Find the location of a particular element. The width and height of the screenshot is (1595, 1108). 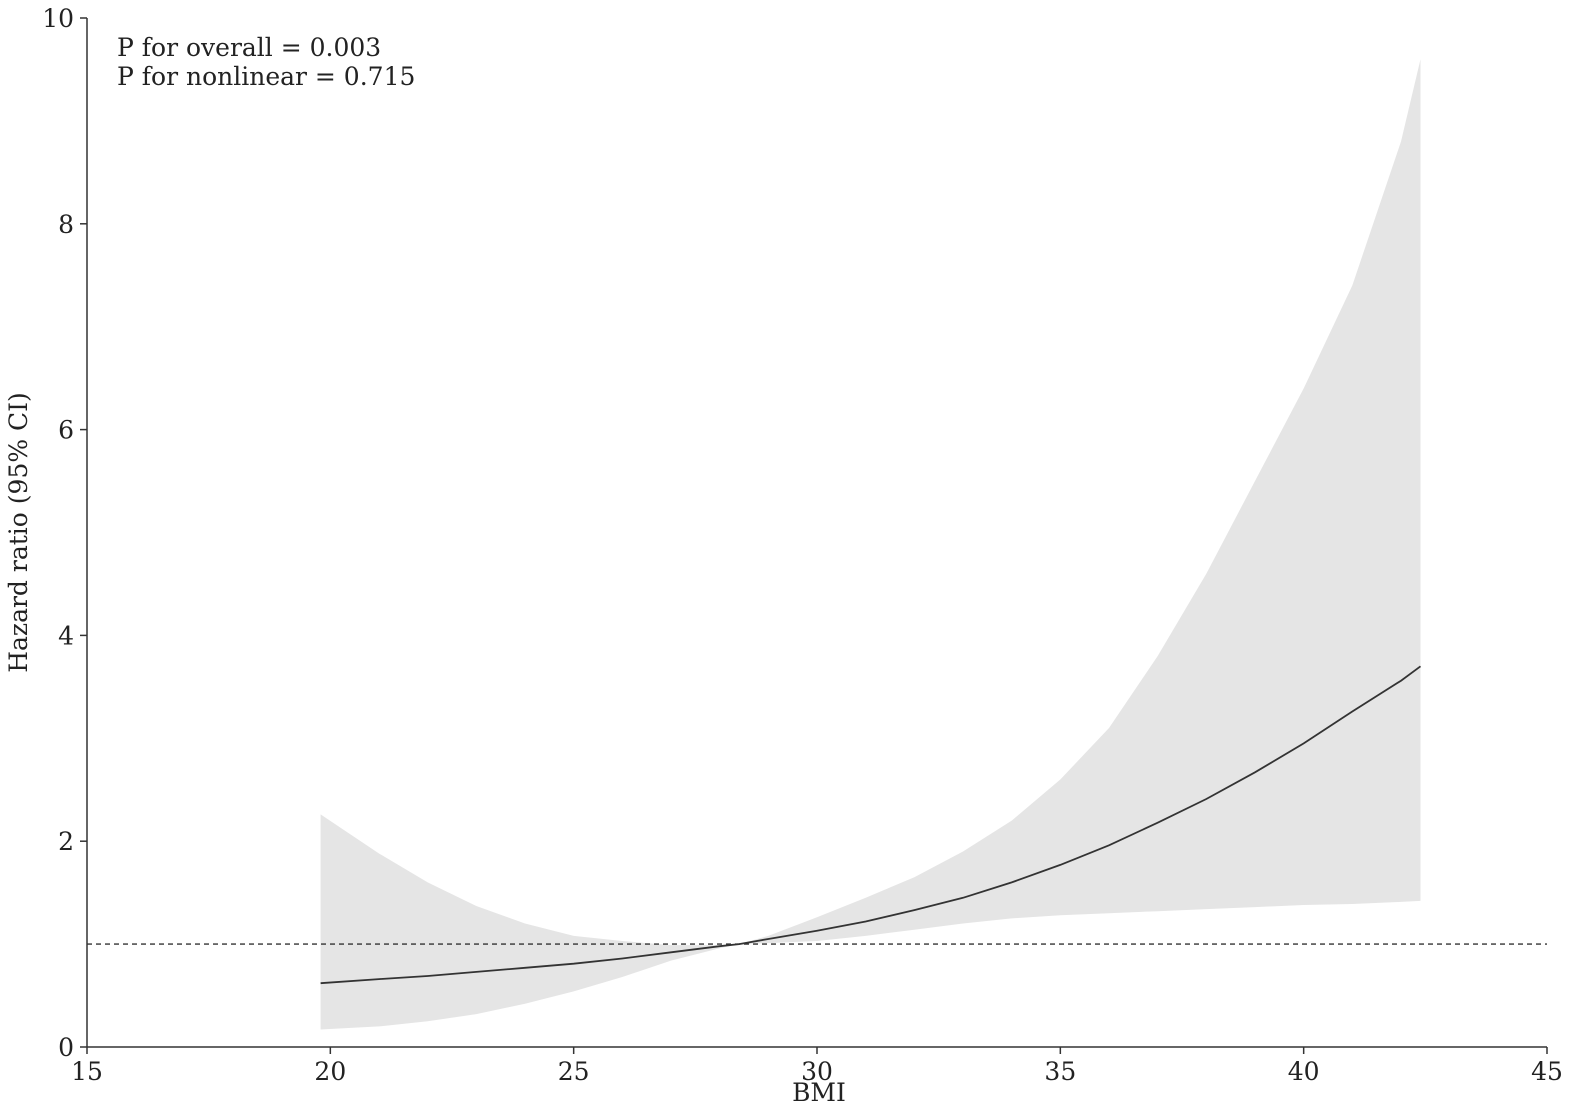

x-tick-label: 15 is located at coordinates (87, 1071).